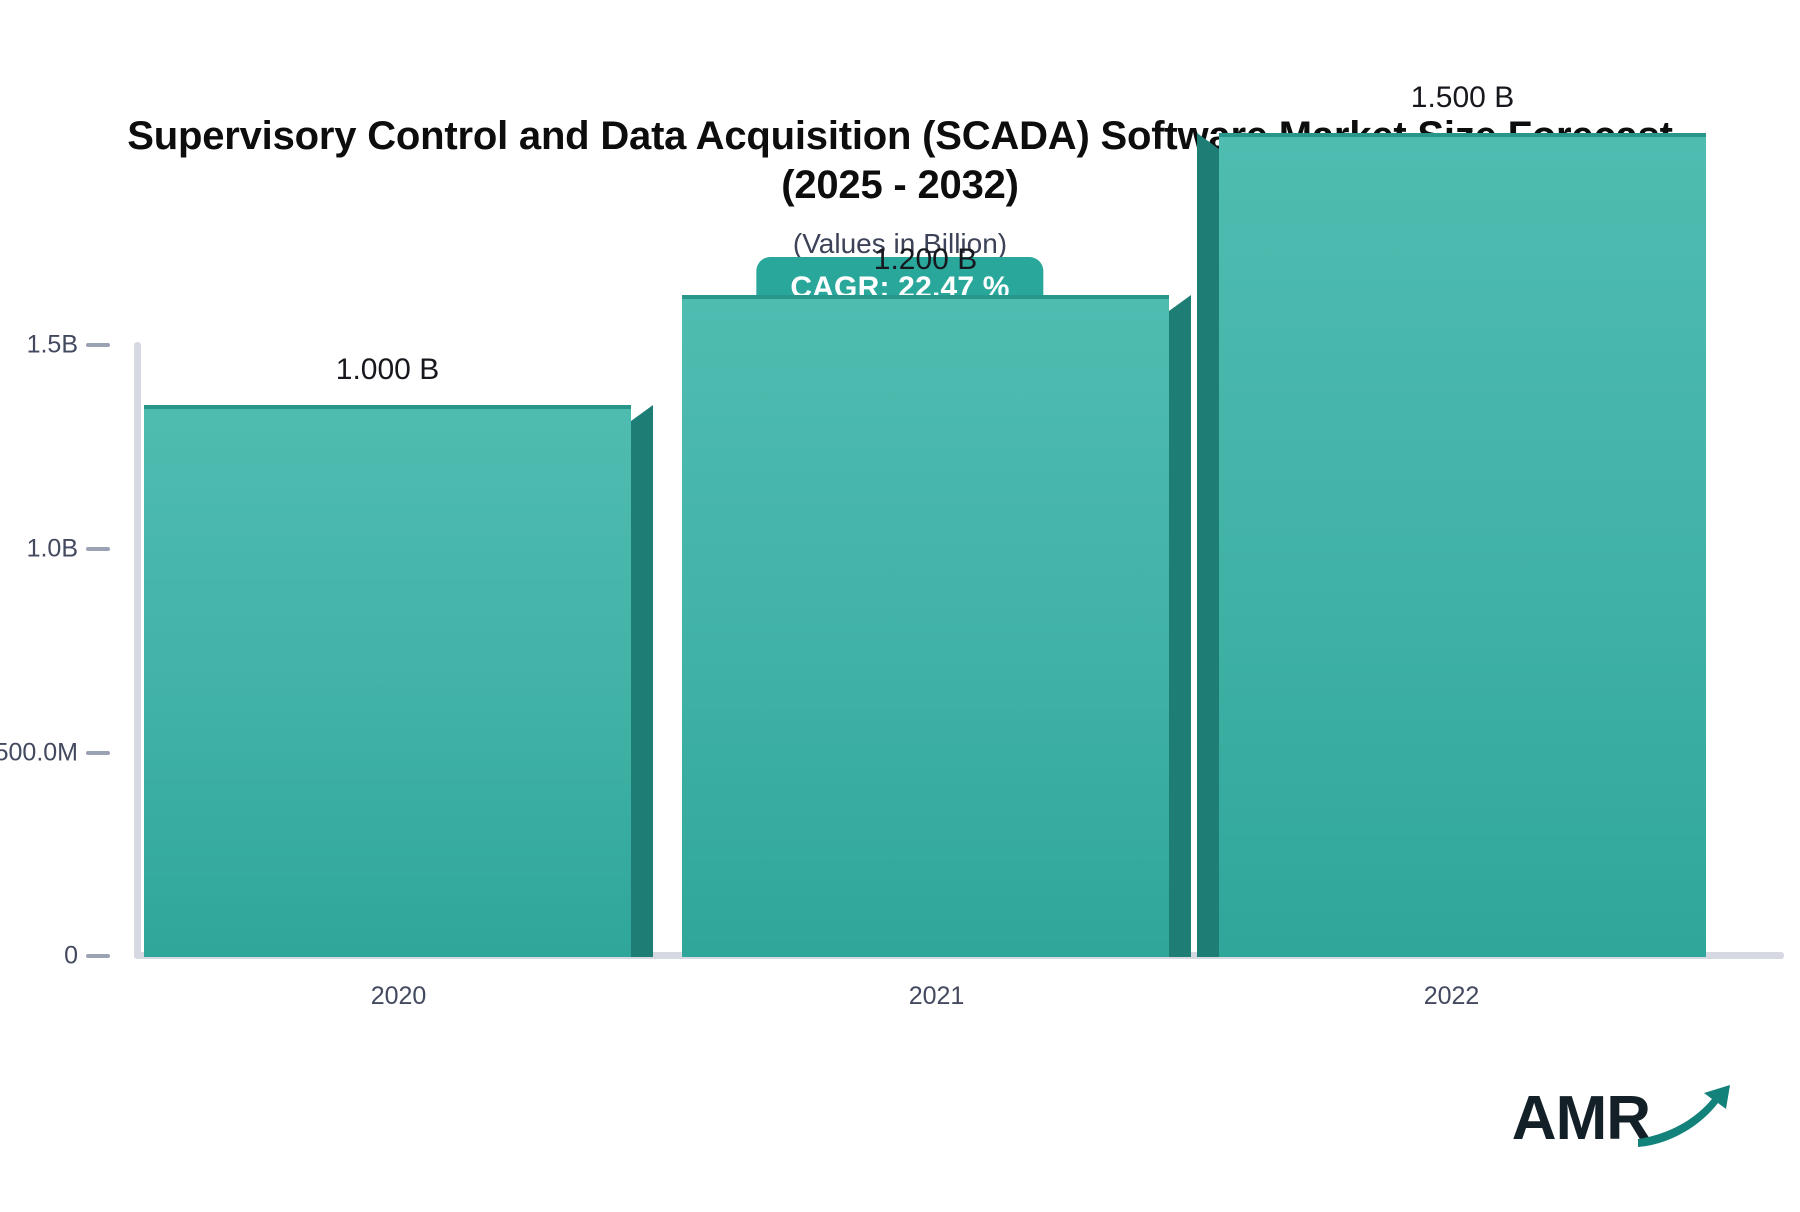  What do you see at coordinates (52, 344) in the screenshot?
I see `y-tick-label: 1.5B` at bounding box center [52, 344].